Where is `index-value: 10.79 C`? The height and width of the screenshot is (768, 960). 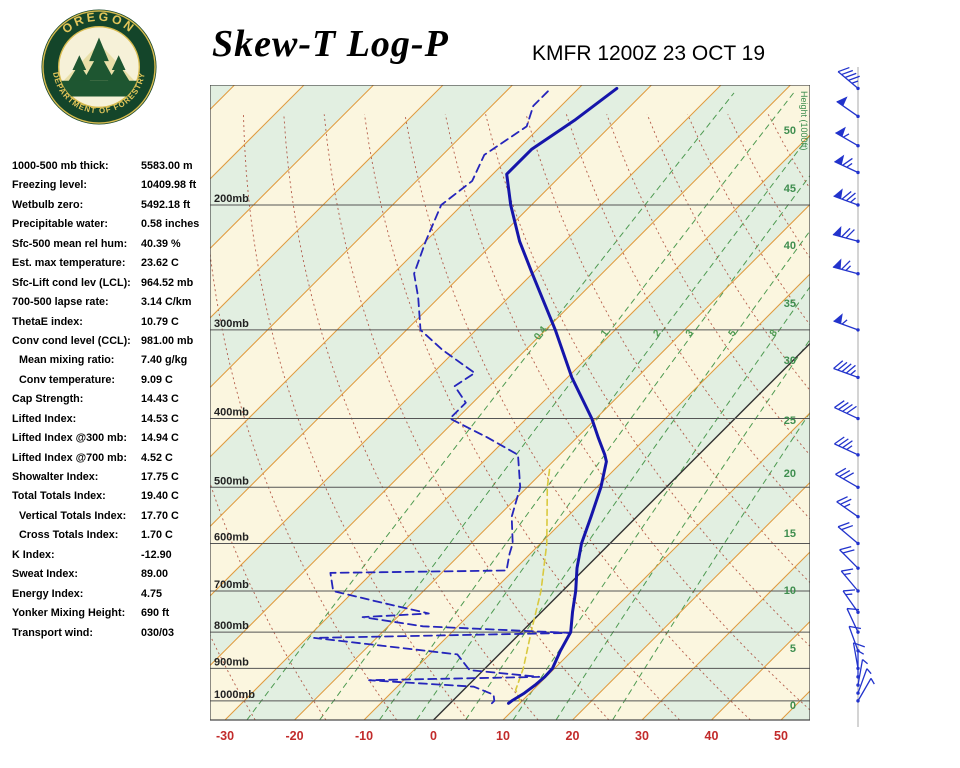
index-value: 10.79 C is located at coordinates (160, 321).